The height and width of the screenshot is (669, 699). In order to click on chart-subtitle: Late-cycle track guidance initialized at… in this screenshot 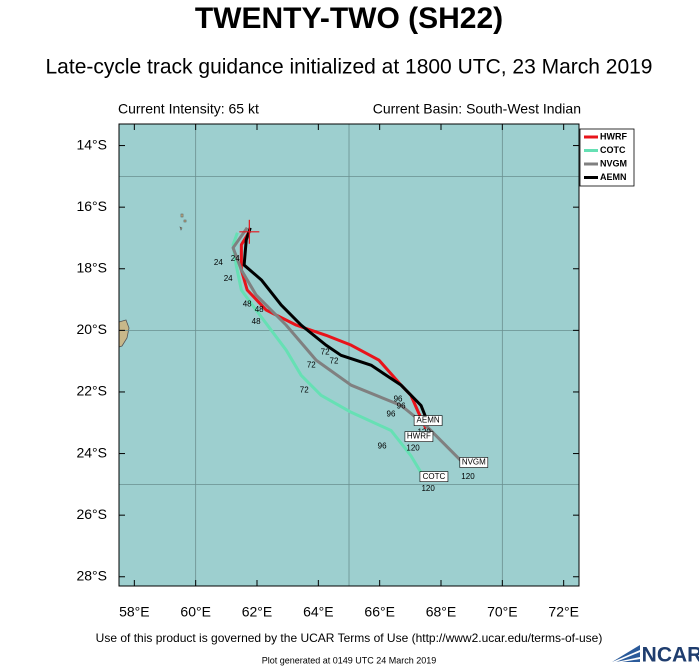, I will do `click(349, 67)`.